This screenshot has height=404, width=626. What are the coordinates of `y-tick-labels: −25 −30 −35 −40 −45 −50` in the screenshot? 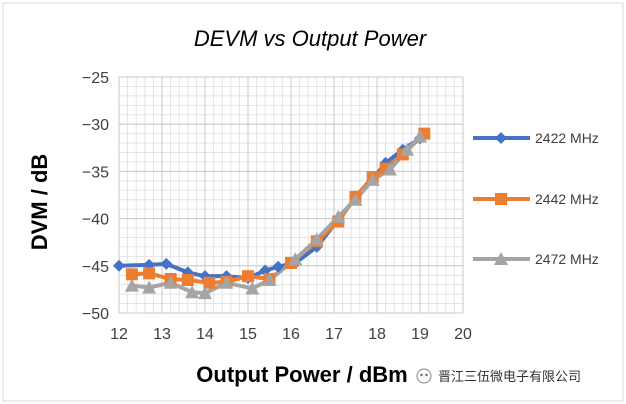 It's located at (95, 196).